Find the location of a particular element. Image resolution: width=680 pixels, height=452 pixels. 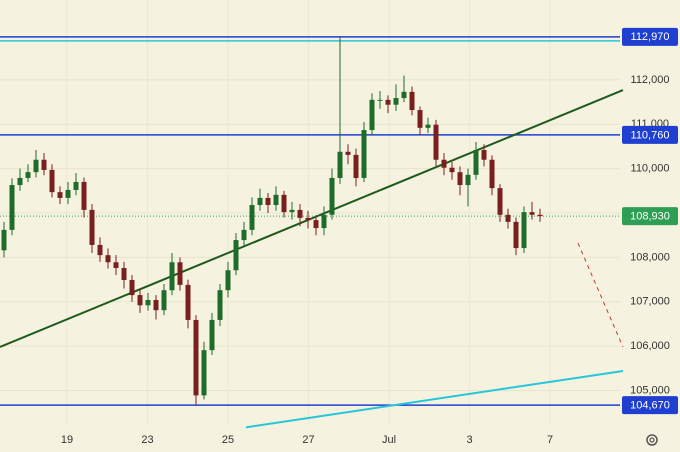

price-label: 104,670 is located at coordinates (650, 406).